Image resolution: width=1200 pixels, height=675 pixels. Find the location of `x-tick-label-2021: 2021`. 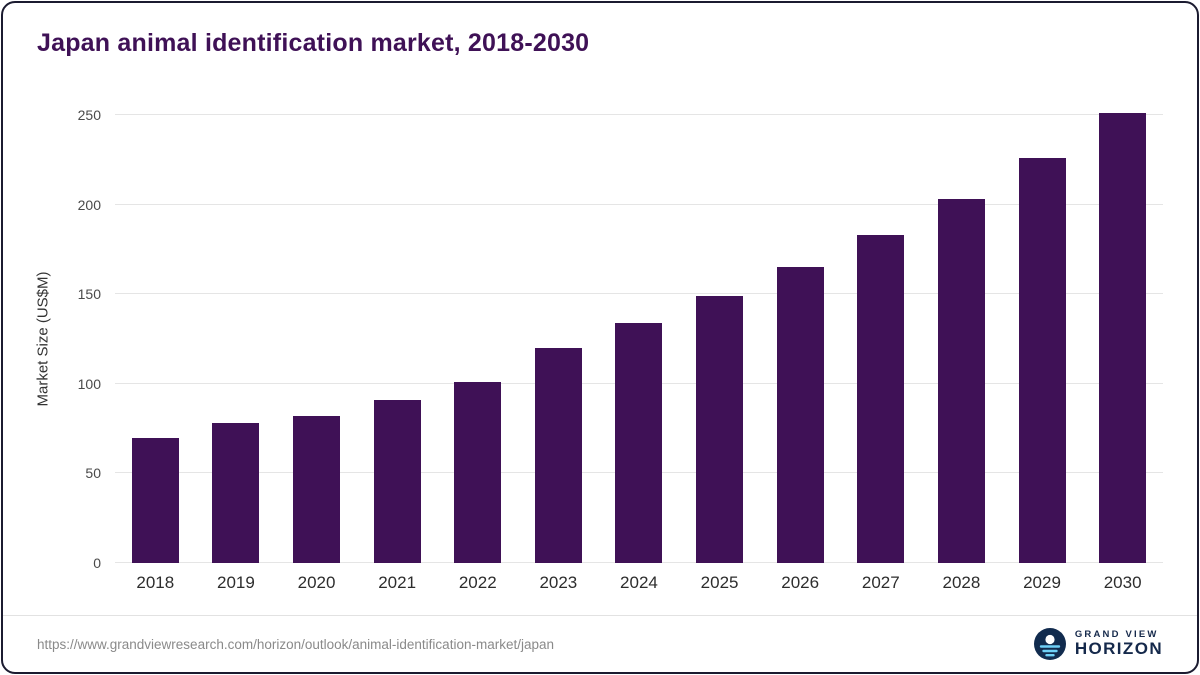

x-tick-label-2021: 2021 is located at coordinates (397, 582).